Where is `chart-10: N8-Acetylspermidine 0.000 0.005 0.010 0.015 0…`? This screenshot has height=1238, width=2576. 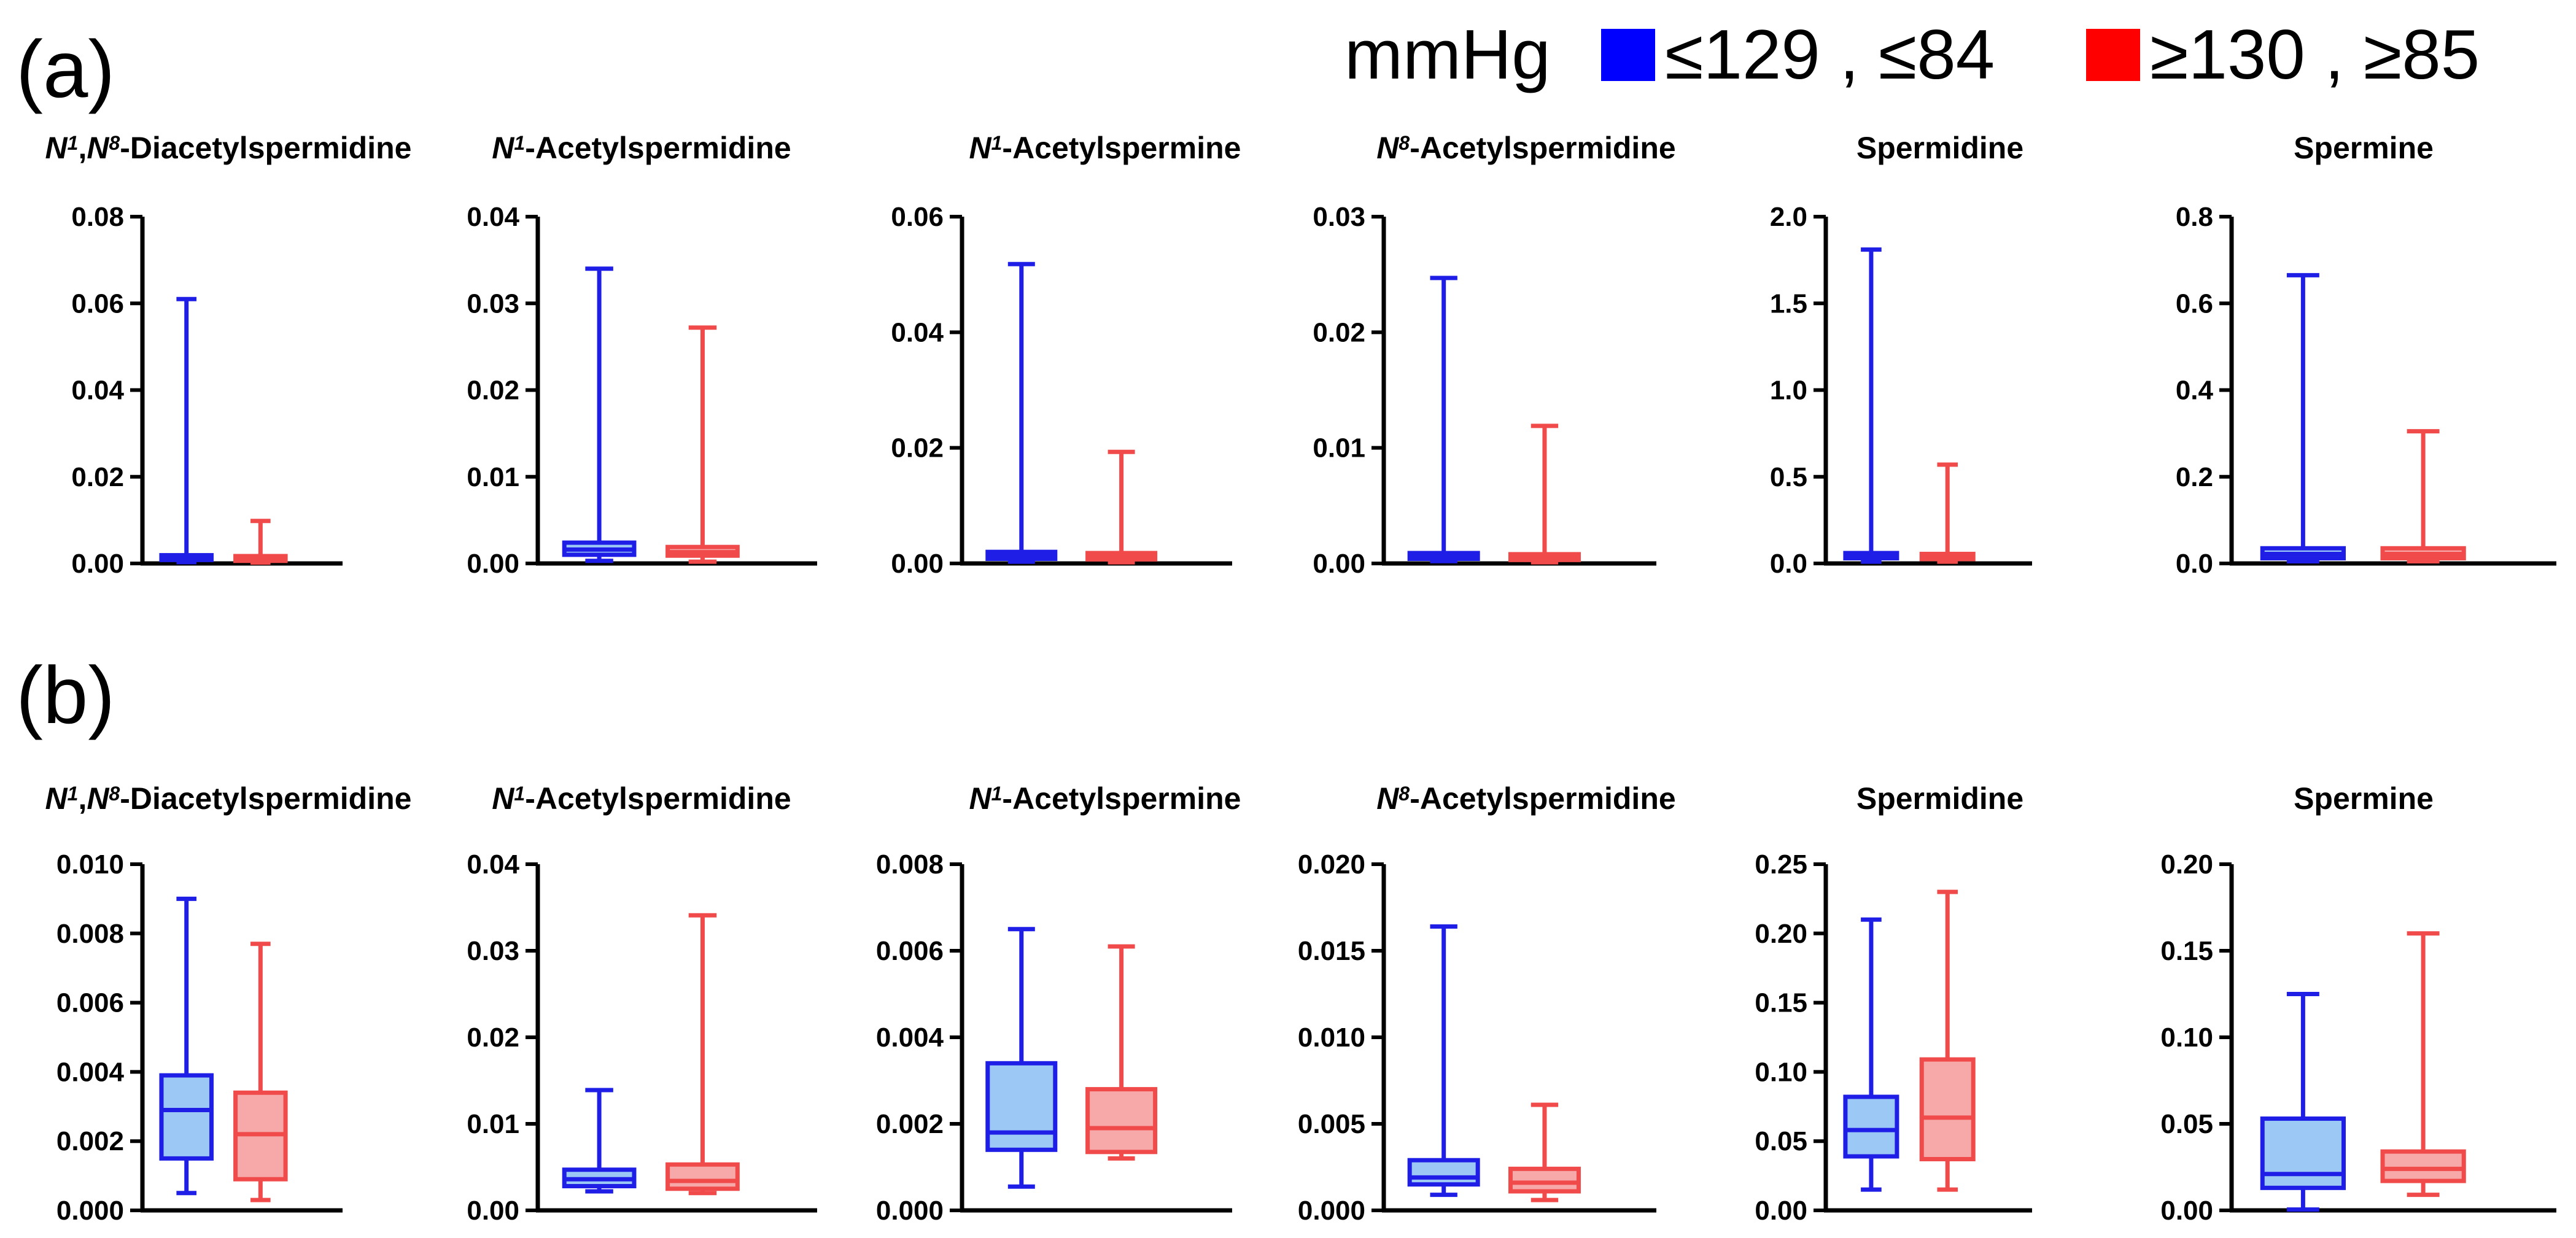
chart-10: N8-Acetylspermidine 0.000 0.005 0.010 0.015 0… is located at coordinates (1487, 1003).